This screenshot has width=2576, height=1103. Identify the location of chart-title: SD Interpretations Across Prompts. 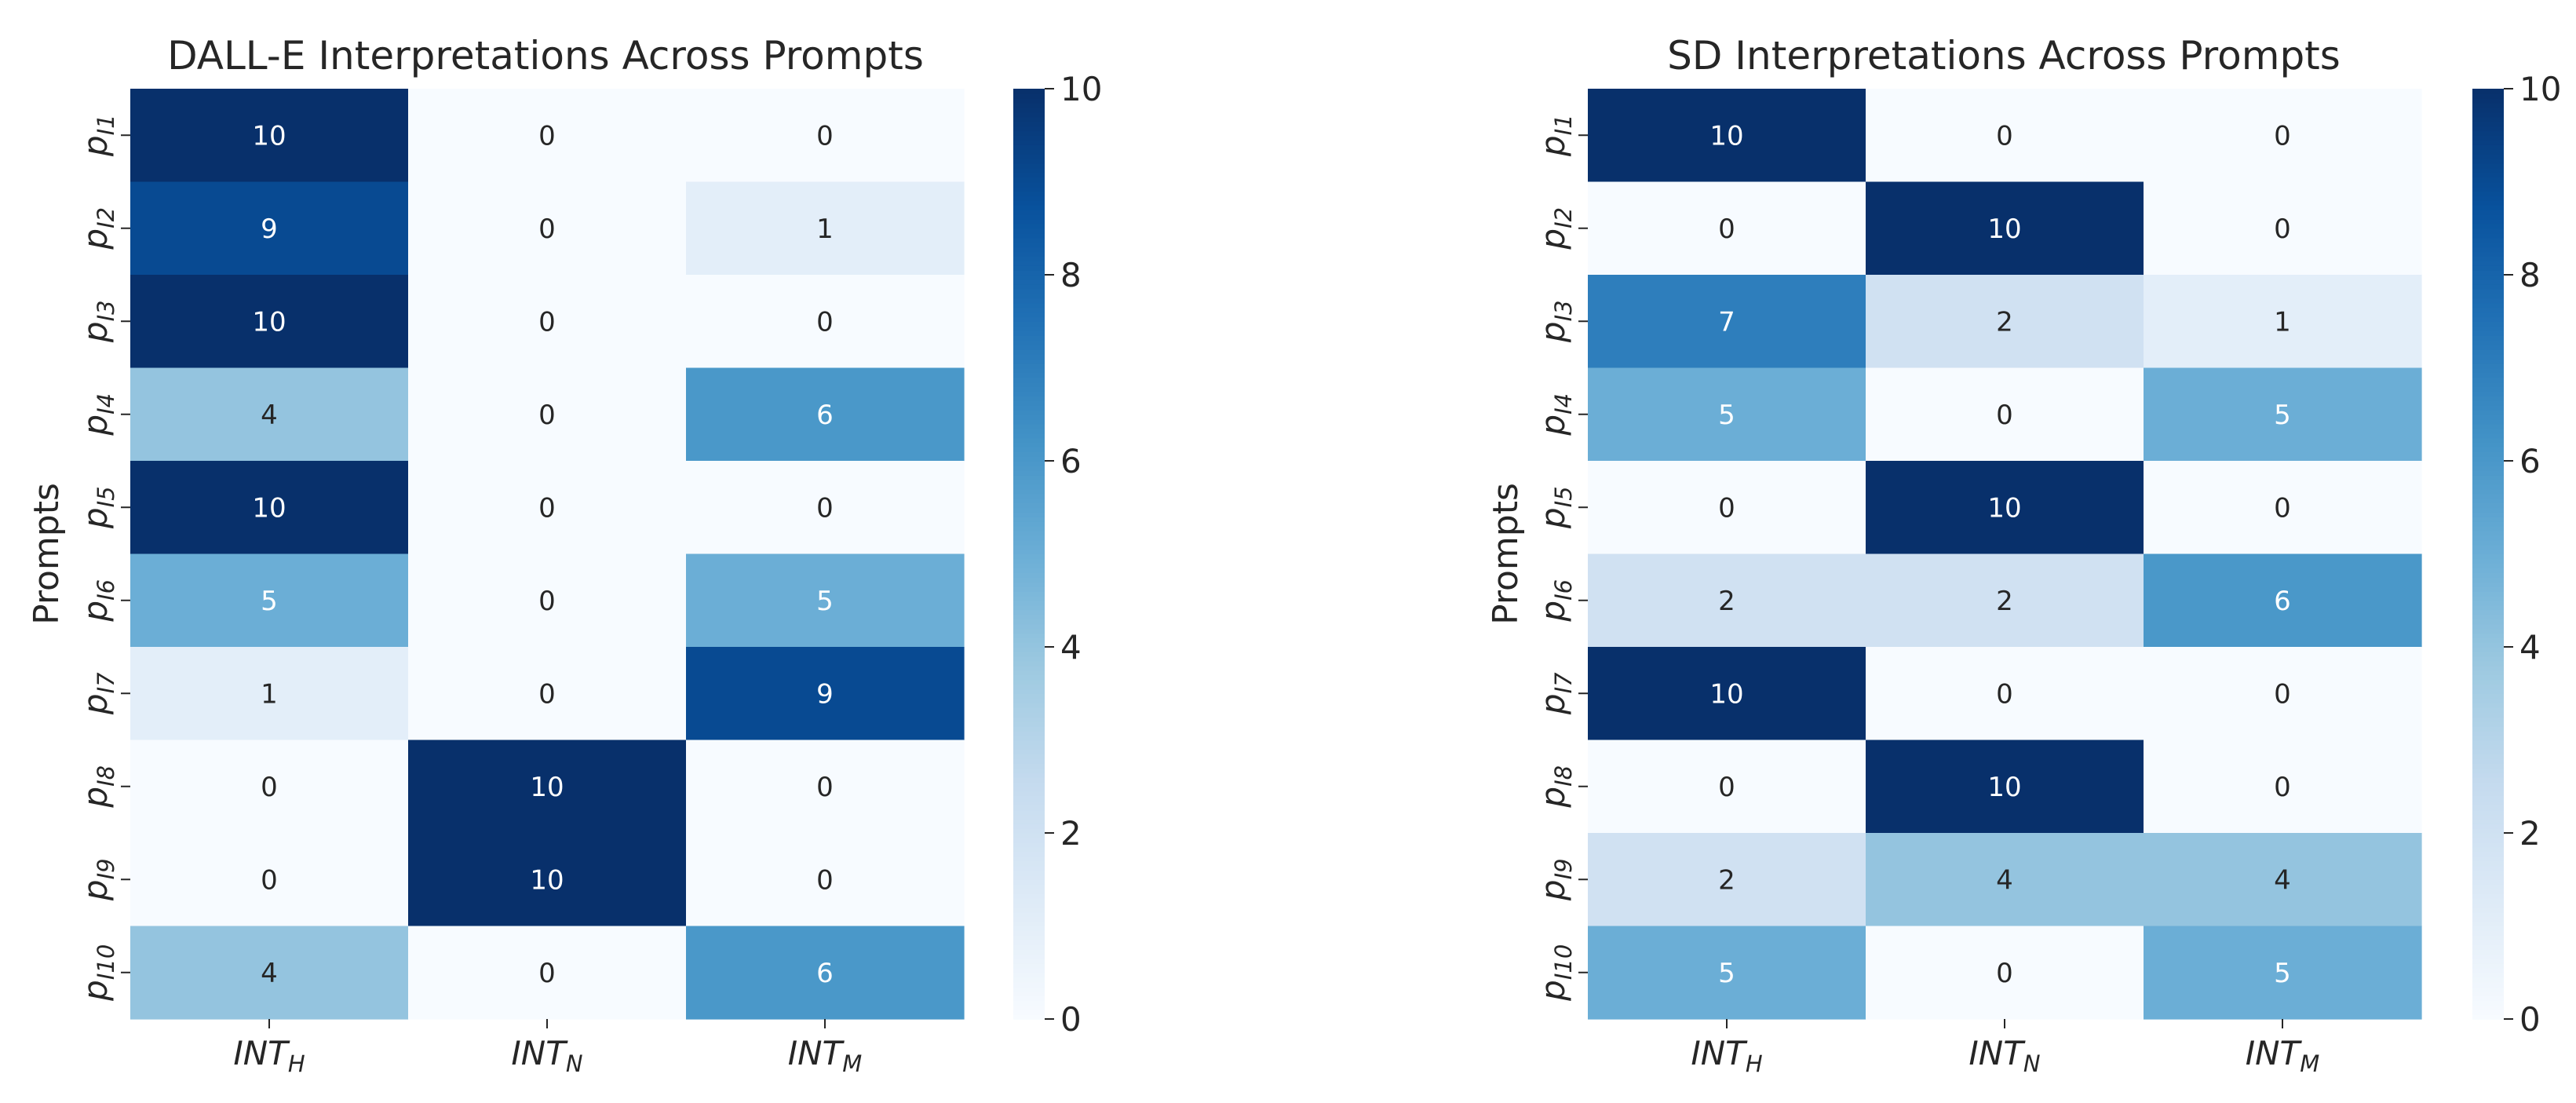
(2004, 56).